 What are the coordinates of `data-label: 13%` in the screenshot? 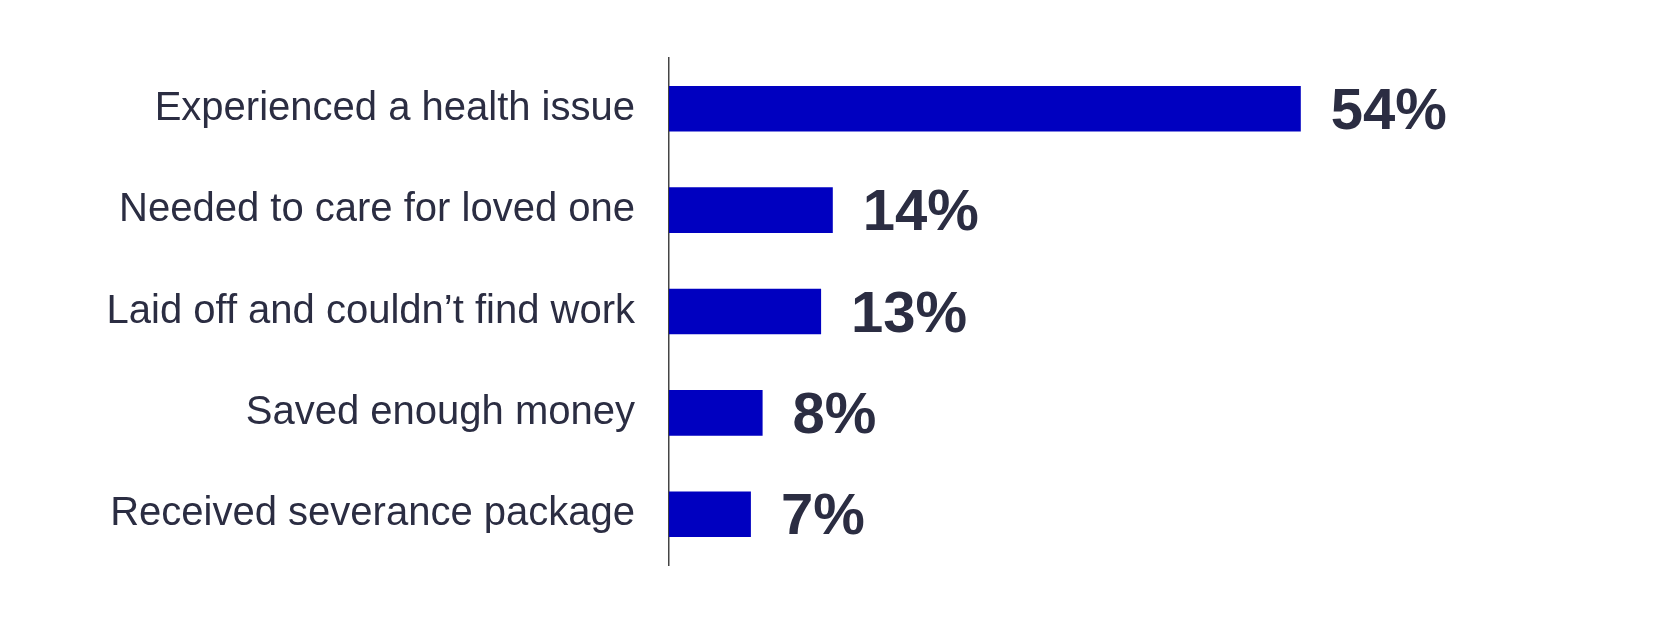 It's located at (909, 311).